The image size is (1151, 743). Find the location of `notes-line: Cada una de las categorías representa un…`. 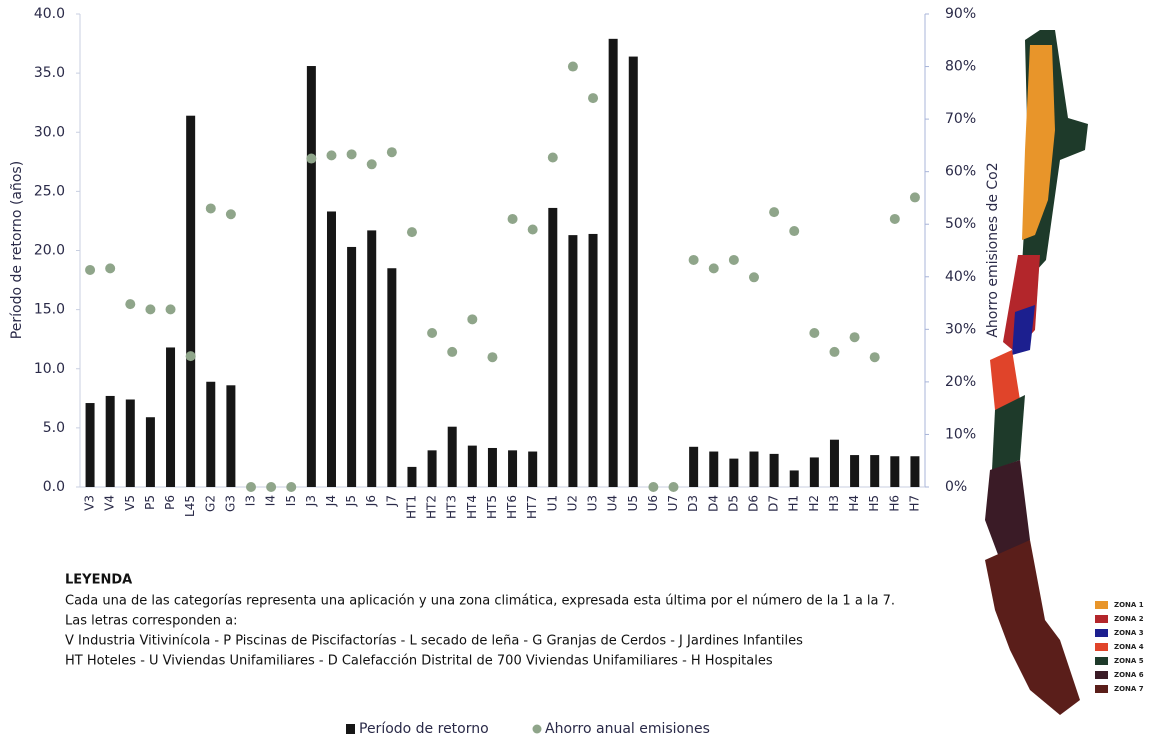

notes-line: Cada una de las categorías representa un… is located at coordinates (480, 601).